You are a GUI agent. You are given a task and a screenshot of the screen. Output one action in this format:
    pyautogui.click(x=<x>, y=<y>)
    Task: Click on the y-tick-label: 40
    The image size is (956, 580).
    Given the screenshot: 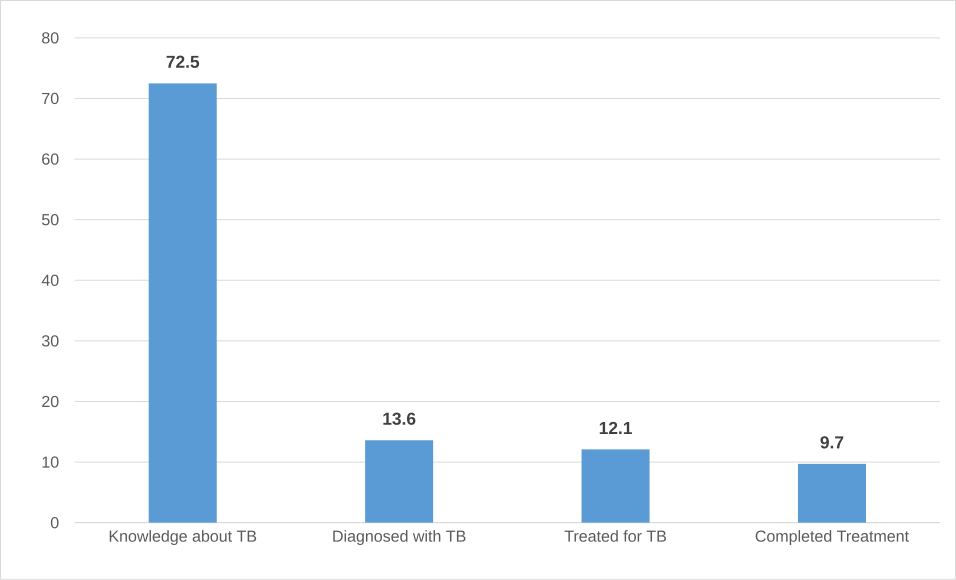 What is the action you would take?
    pyautogui.click(x=50, y=280)
    